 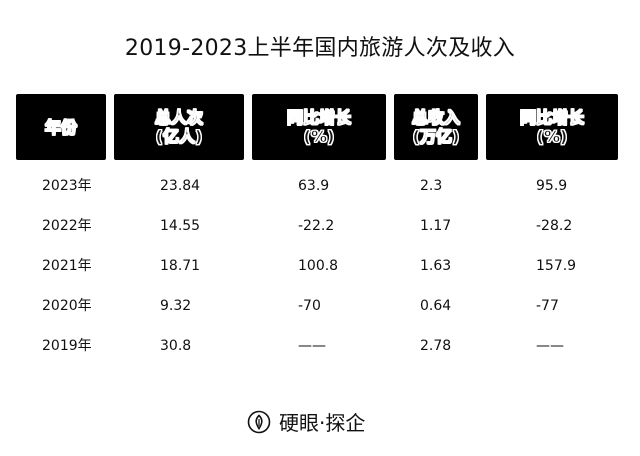 I want to click on header-revenue-growth: 同比增长 (%), so click(x=552, y=127).